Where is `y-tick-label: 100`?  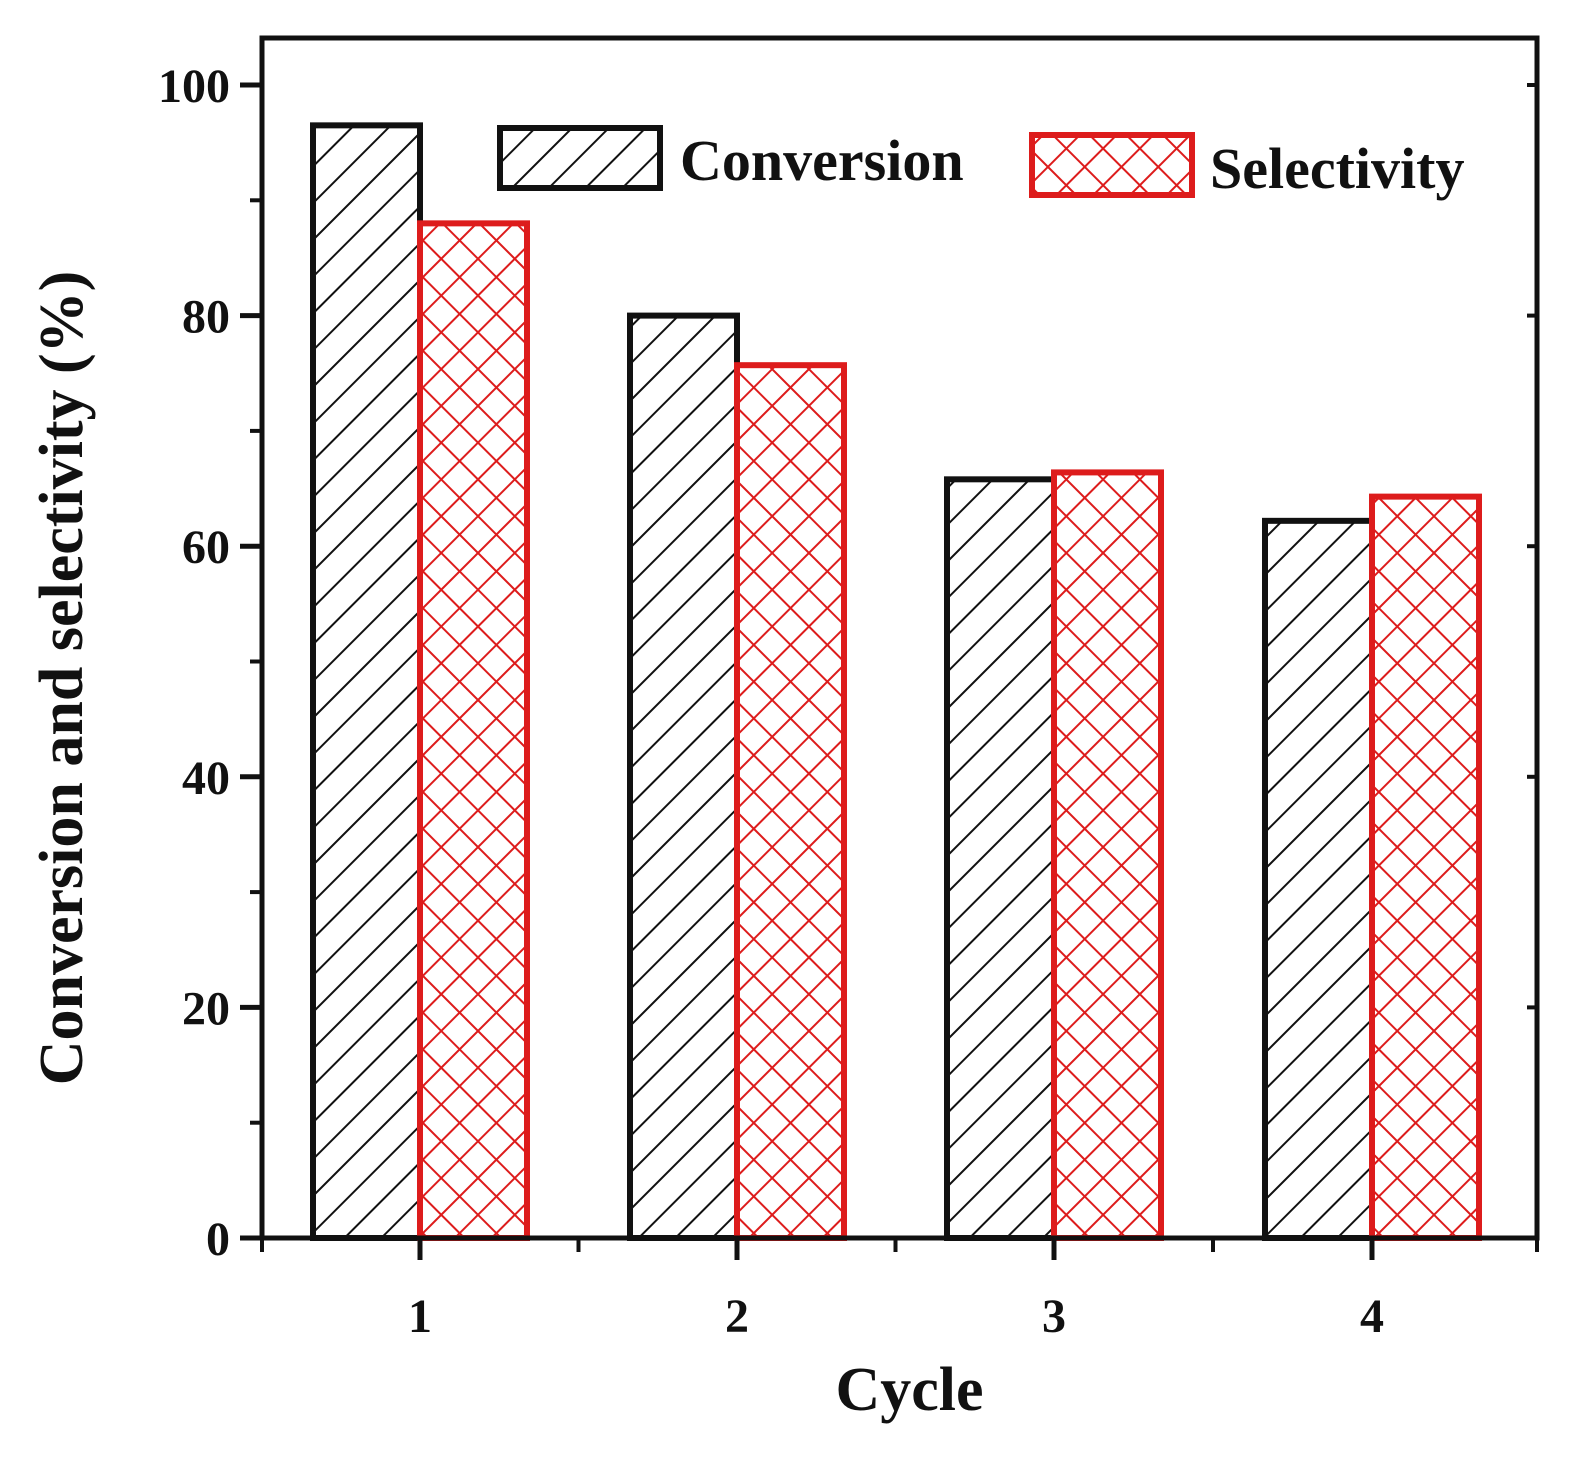 y-tick-label: 100 is located at coordinates (194, 86).